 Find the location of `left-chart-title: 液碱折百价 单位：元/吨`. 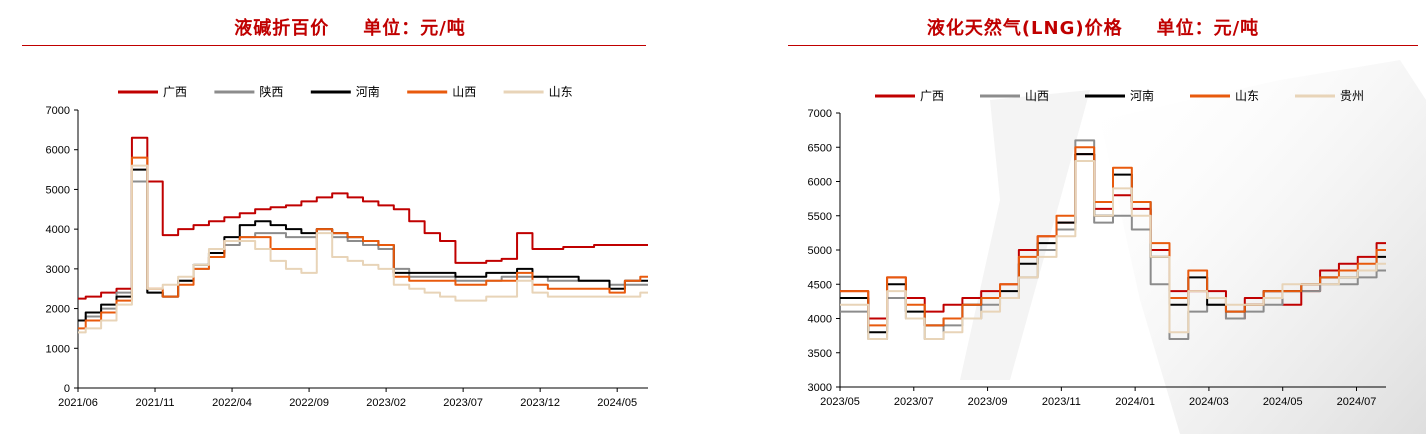

left-chart-title: 液碱折百价 单位：元/吨 is located at coordinates (350, 27).